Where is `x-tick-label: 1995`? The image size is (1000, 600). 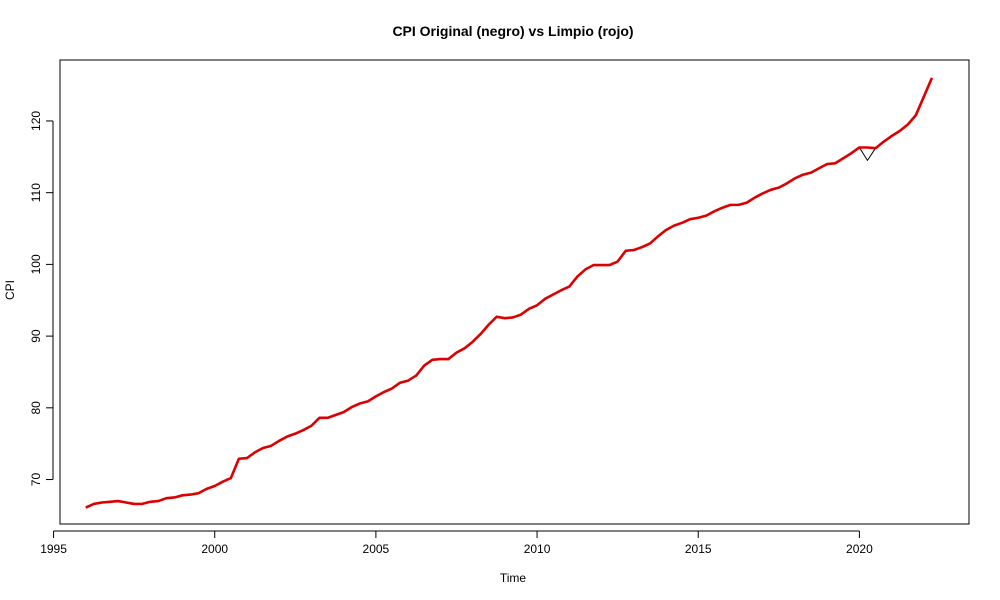 x-tick-label: 1995 is located at coordinates (53, 549).